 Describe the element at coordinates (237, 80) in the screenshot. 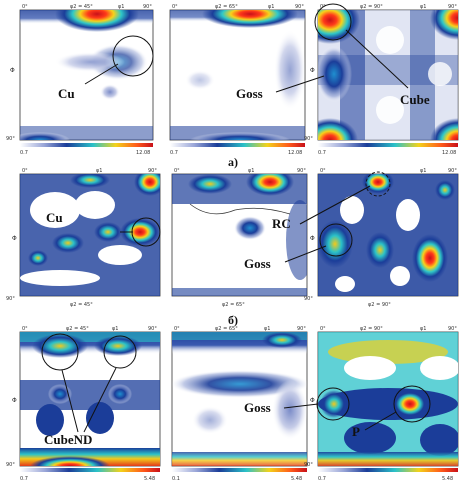

I see `panel-a2: 0° φ2 = 65° φ1 90° 0.7 12.08` at that location.